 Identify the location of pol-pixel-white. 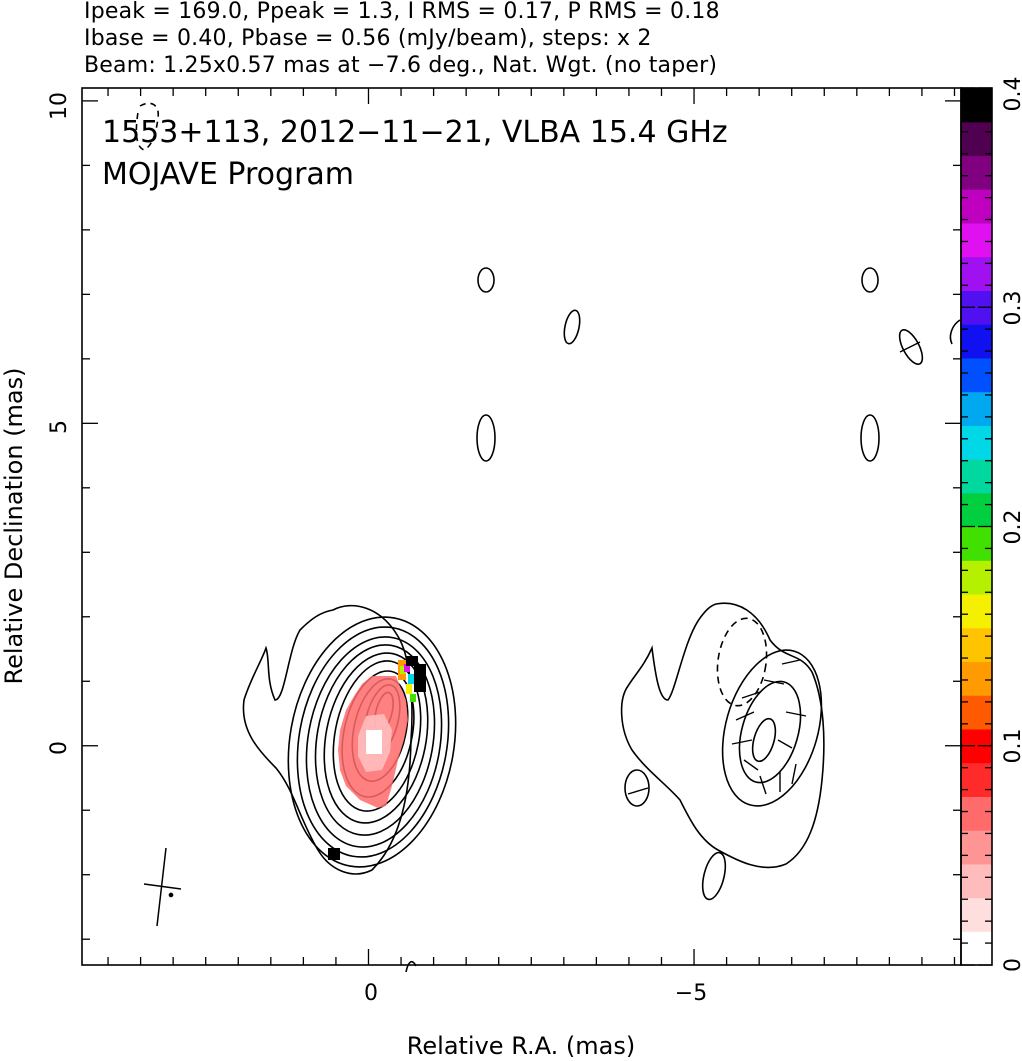
(374, 742).